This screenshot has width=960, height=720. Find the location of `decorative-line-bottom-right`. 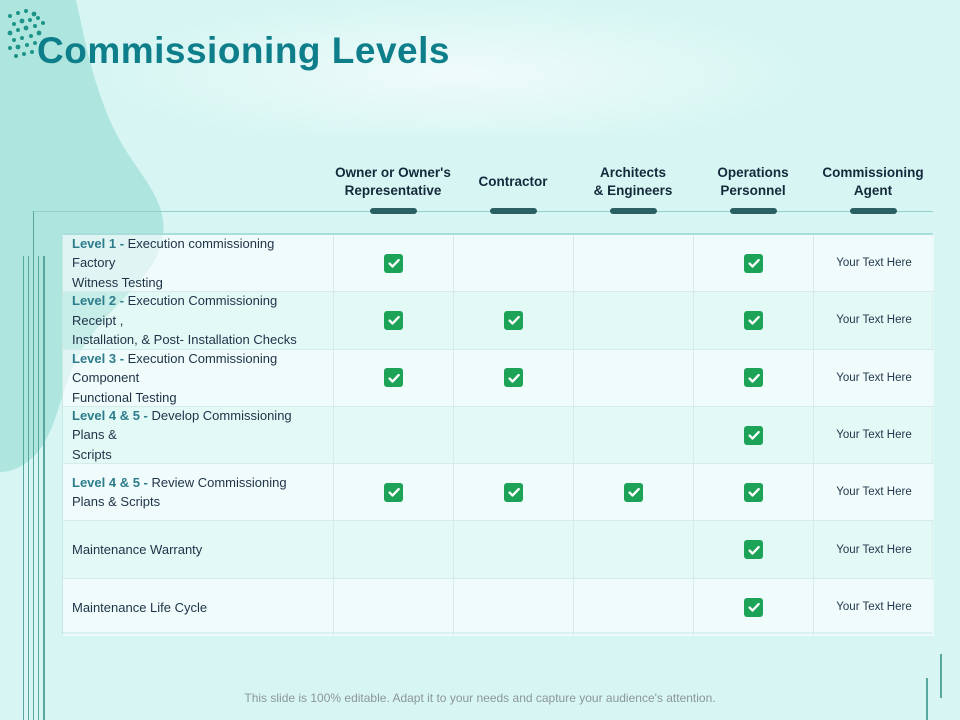

decorative-line-bottom-right is located at coordinates (941, 676).